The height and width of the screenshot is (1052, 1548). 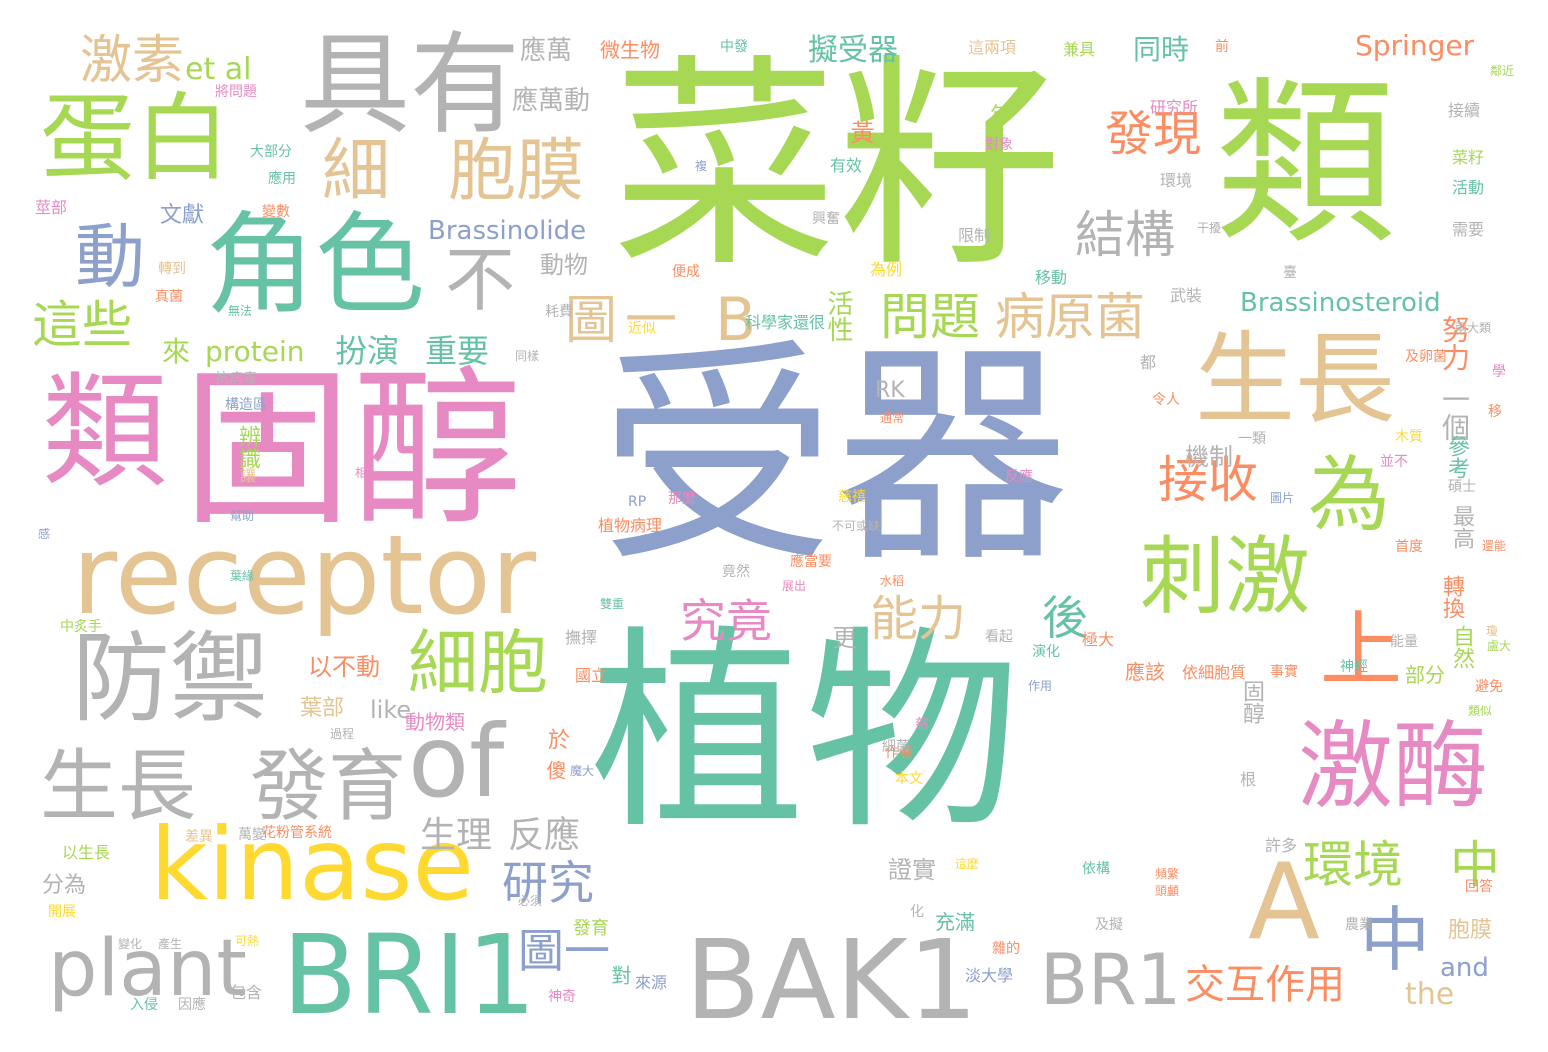 What do you see at coordinates (838, 316) in the screenshot?
I see `word-huoxing: 活性` at bounding box center [838, 316].